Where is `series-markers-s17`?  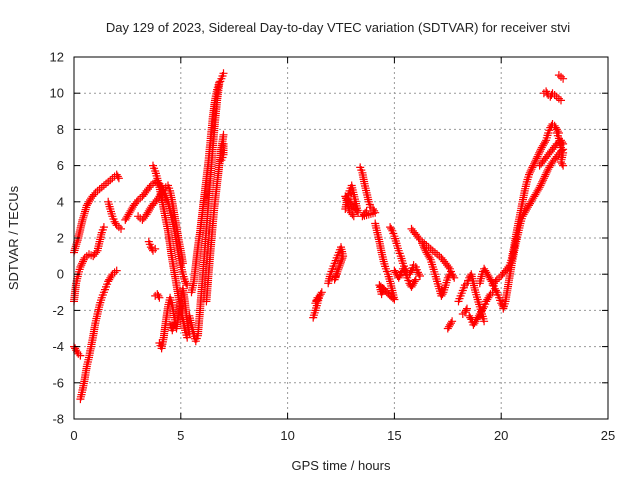
series-markers-s17 is located at coordinates (317, 305).